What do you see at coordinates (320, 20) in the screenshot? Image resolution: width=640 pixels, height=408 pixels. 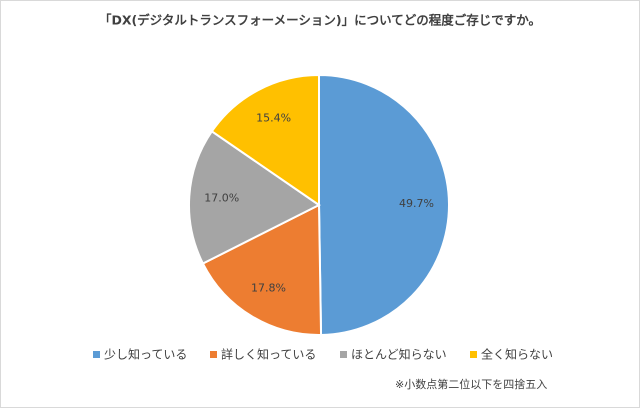 I see `chart-title: 「DX(デジタルトランスフォーメーション)」についてどの程度ご存じですか。` at bounding box center [320, 20].